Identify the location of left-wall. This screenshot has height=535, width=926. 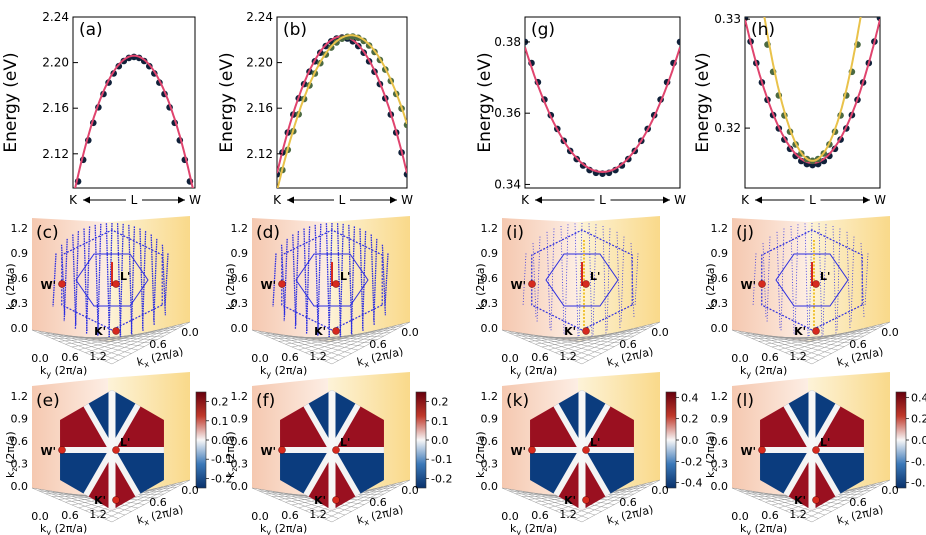
(770, 280).